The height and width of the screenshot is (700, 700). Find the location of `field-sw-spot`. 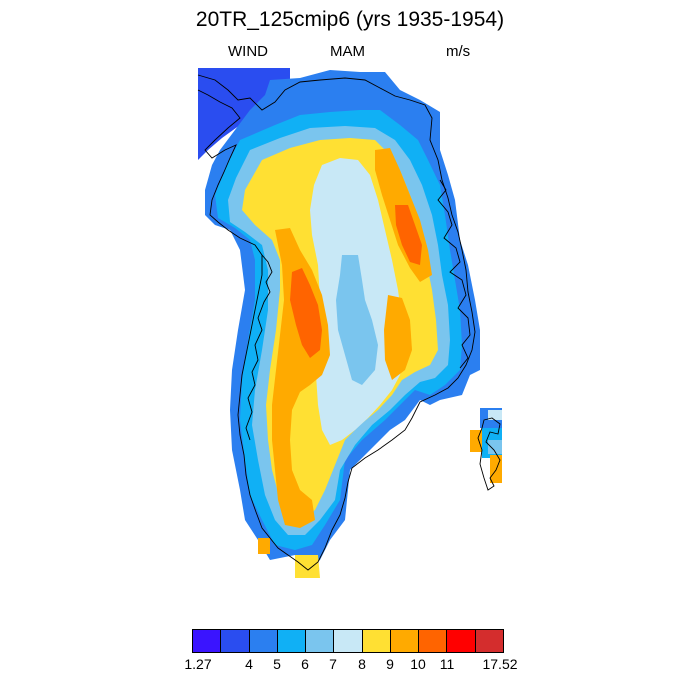

field-sw-spot is located at coordinates (264, 546).